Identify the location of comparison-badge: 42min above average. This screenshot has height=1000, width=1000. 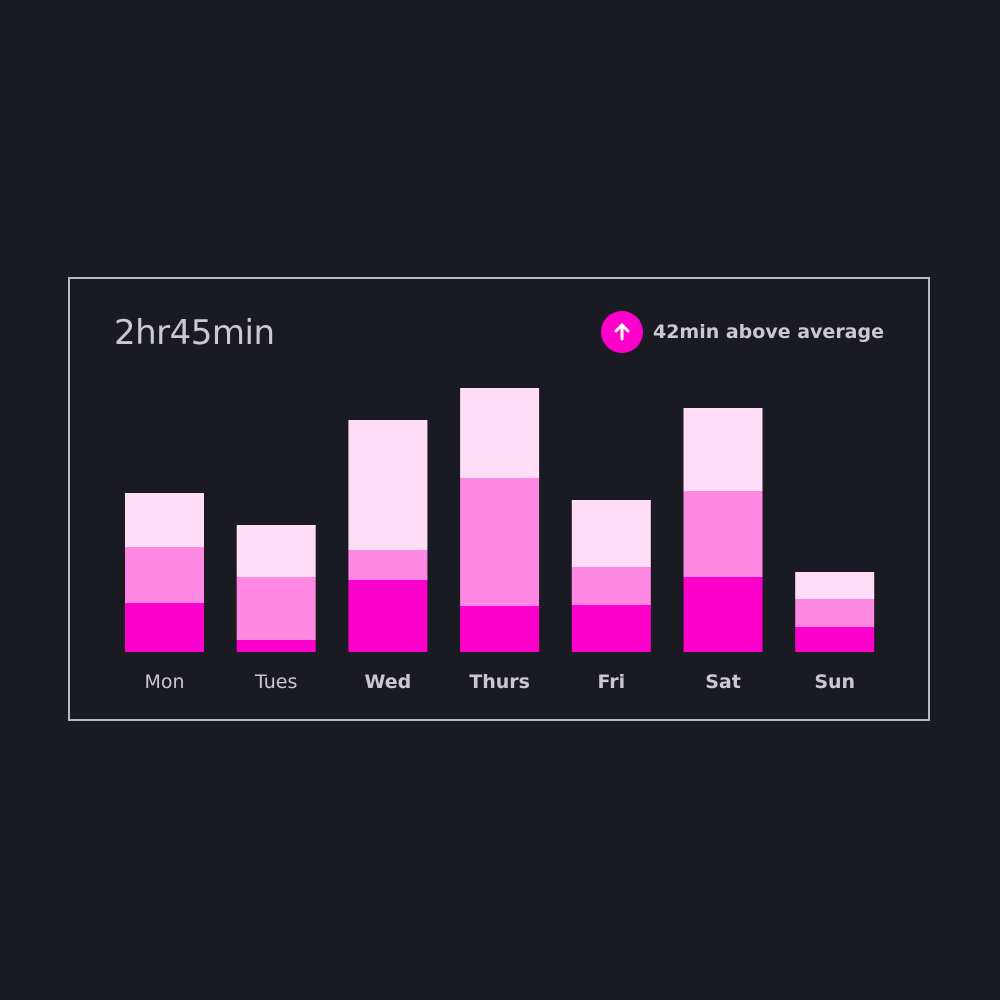
(742, 332).